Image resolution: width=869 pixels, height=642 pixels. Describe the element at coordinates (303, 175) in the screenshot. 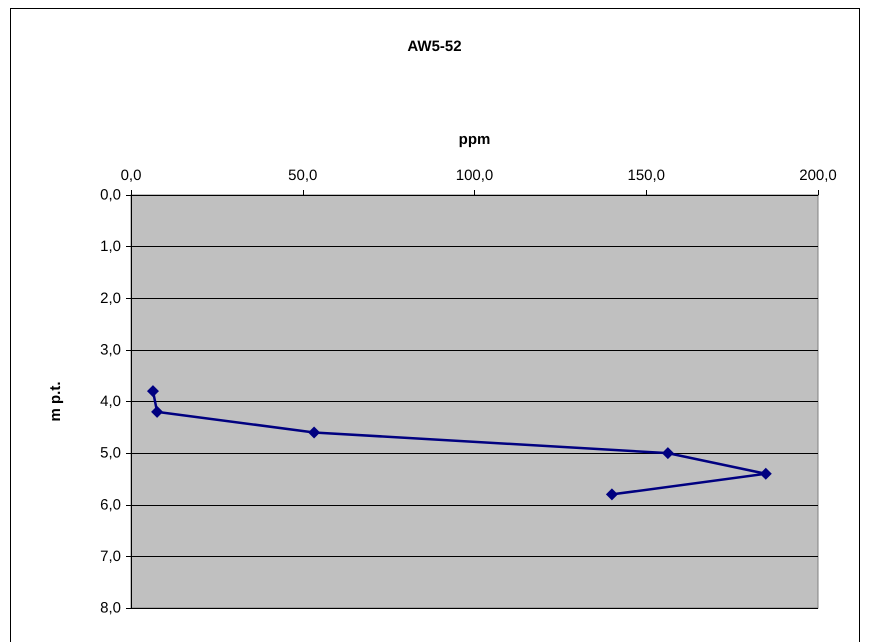

I see `x-tick-label: 50,0` at that location.